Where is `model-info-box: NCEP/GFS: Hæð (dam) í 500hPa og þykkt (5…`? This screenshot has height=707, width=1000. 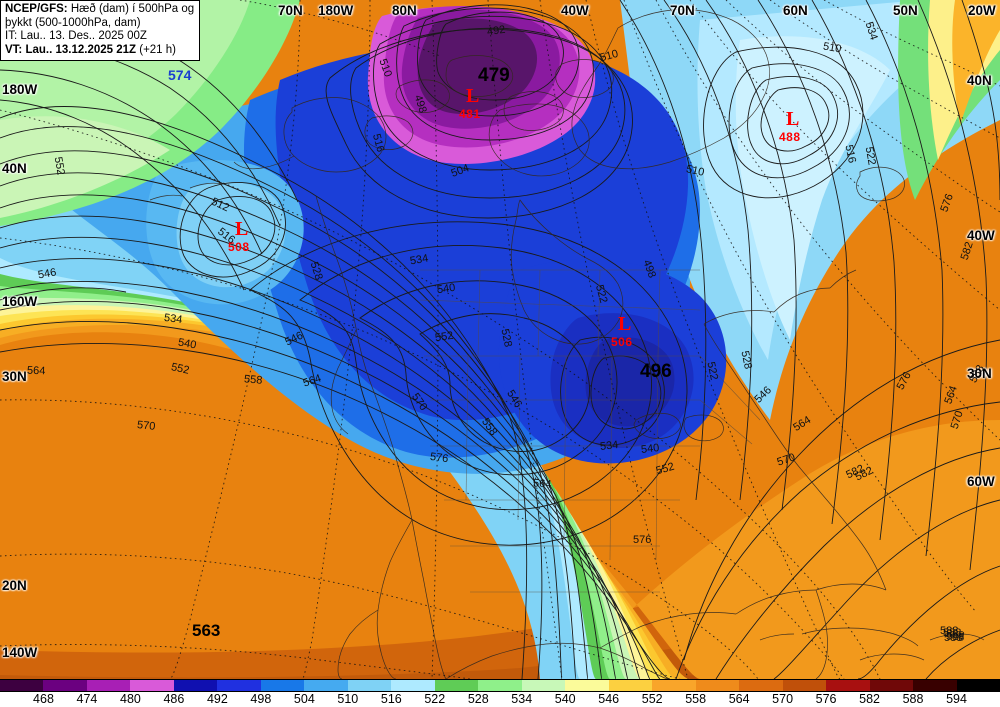
model-info-box: NCEP/GFS: Hæð (dam) í 500hPa og þykkt (5… is located at coordinates (100, 31).